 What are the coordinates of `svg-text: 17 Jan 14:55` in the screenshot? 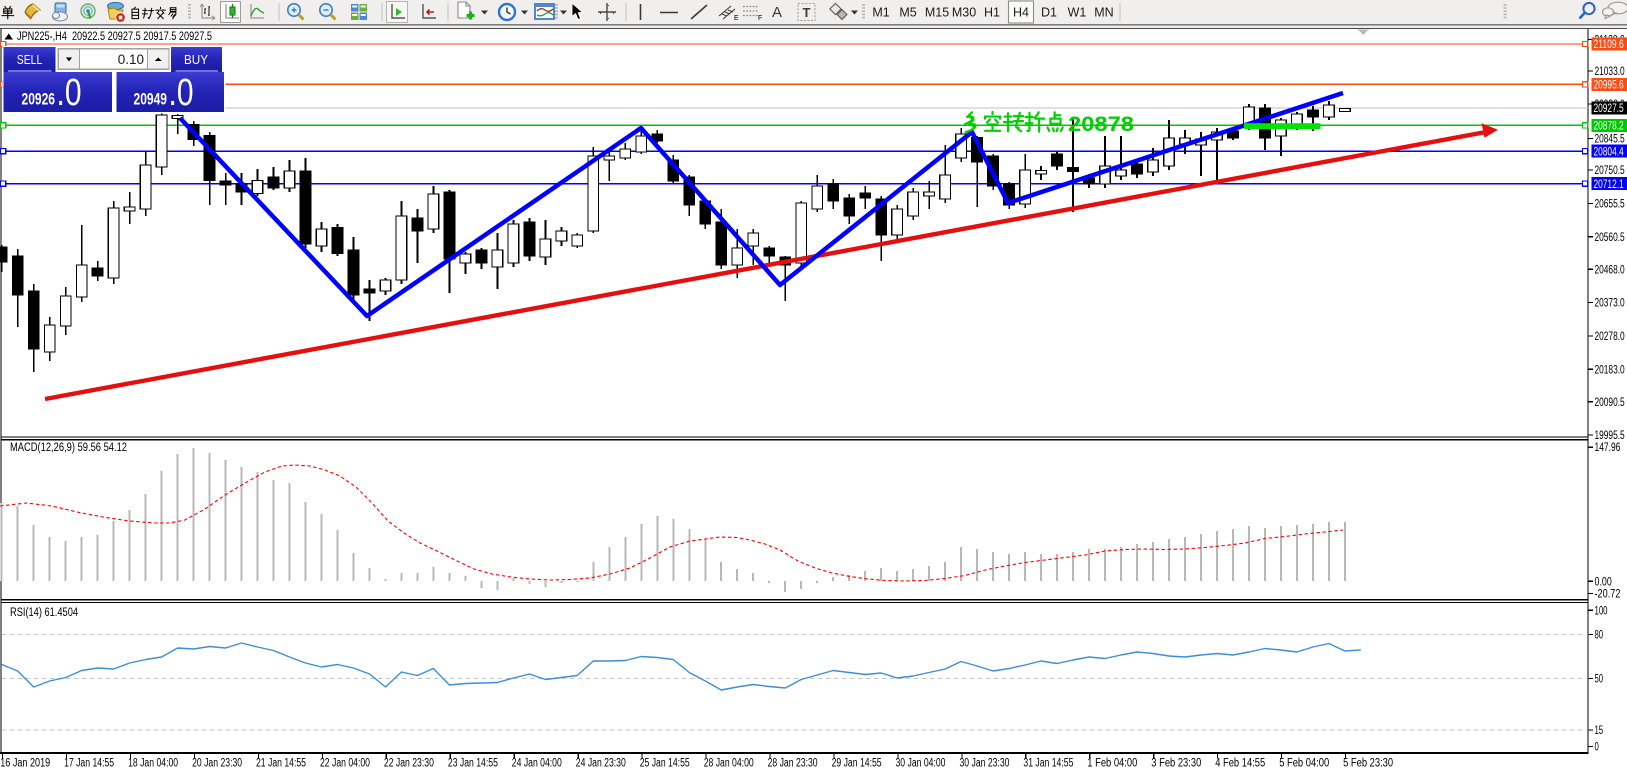 It's located at (89, 764).